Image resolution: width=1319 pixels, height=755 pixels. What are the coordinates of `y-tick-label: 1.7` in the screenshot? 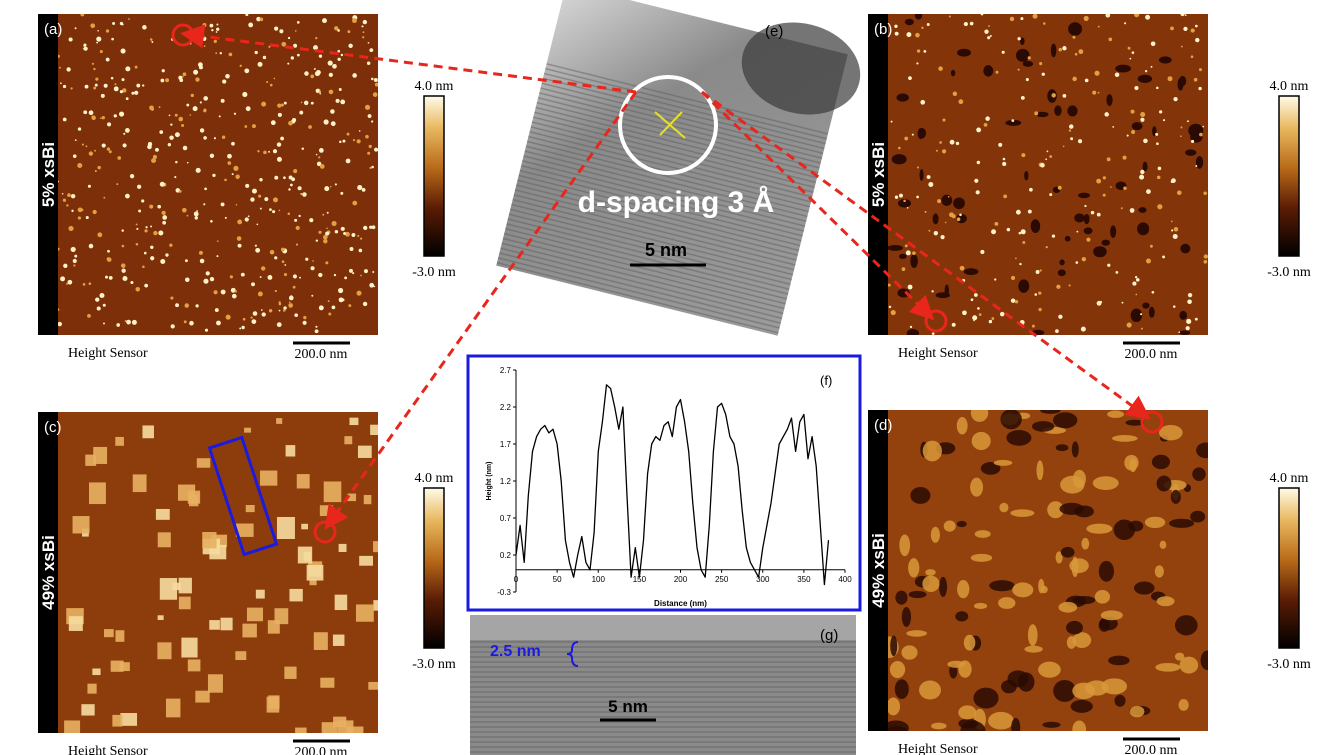 It's located at (506, 444).